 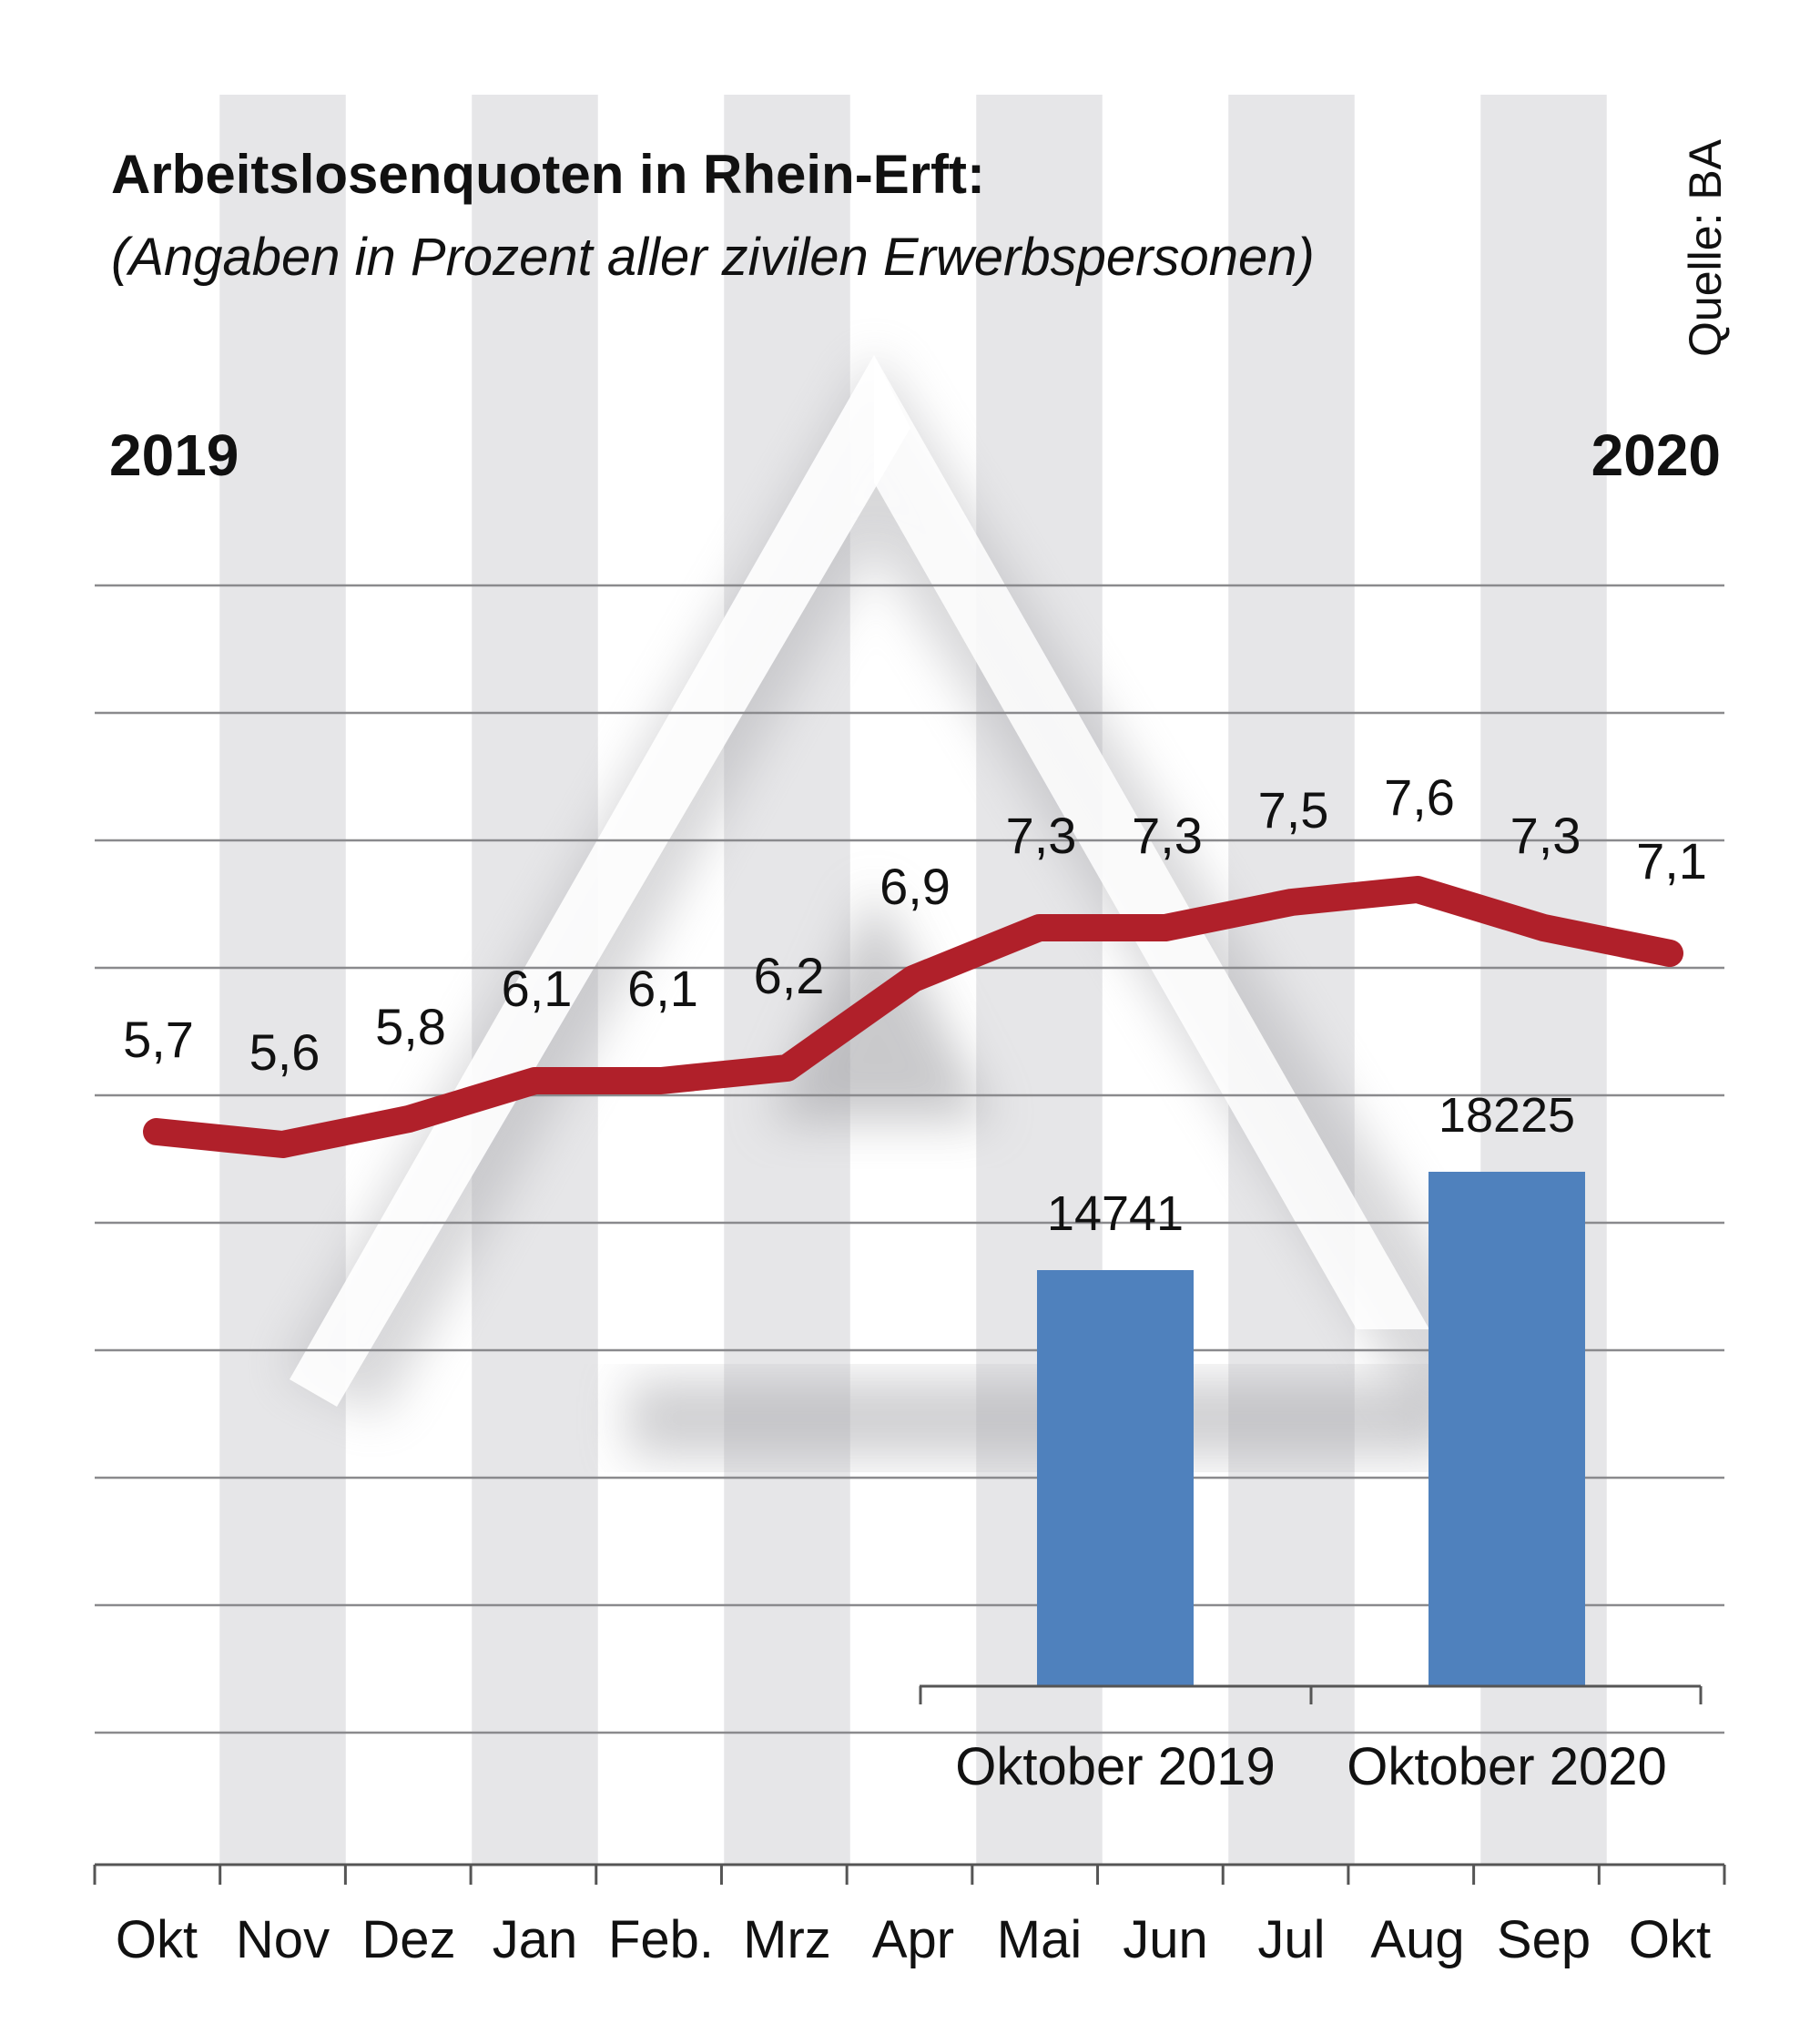 I want to click on x-tick-label: Jun, so click(x=1166, y=1939).